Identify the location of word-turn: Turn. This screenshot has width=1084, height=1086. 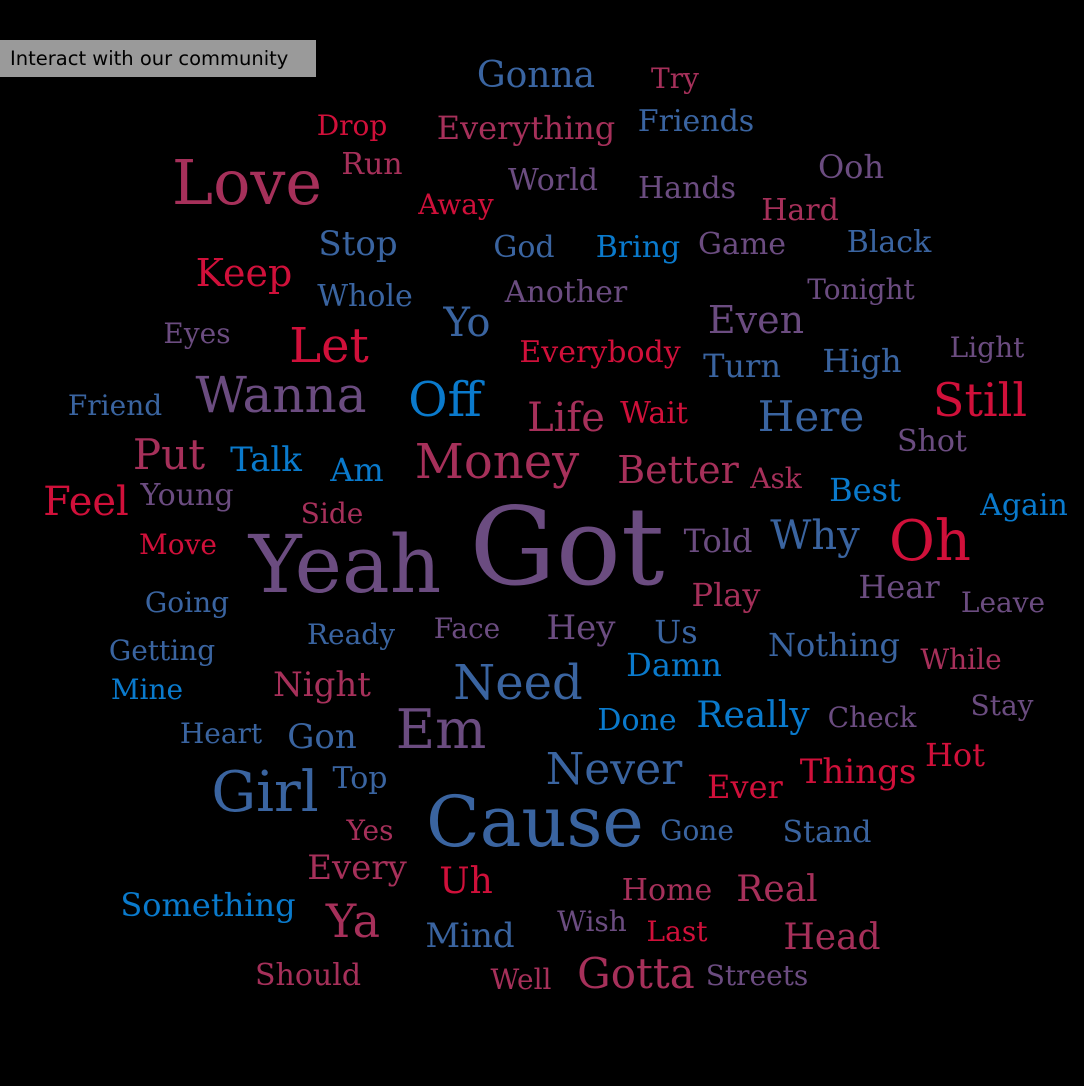
(742, 366).